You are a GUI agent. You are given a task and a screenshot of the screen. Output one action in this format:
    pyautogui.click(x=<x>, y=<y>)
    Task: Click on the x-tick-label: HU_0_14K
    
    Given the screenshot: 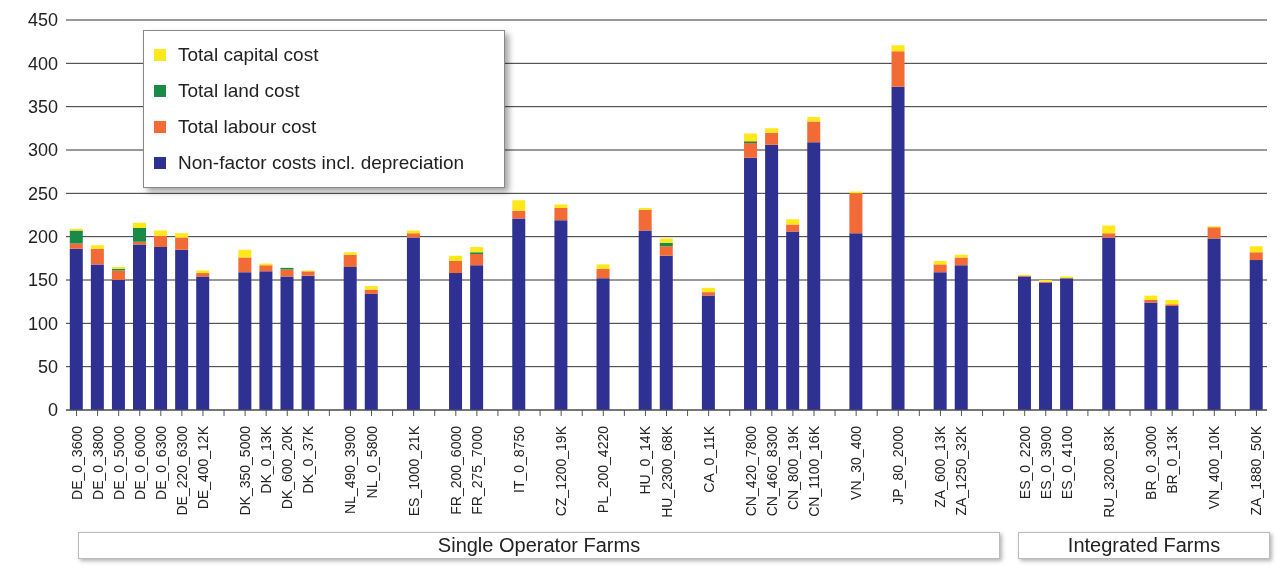 What is the action you would take?
    pyautogui.click(x=645, y=460)
    